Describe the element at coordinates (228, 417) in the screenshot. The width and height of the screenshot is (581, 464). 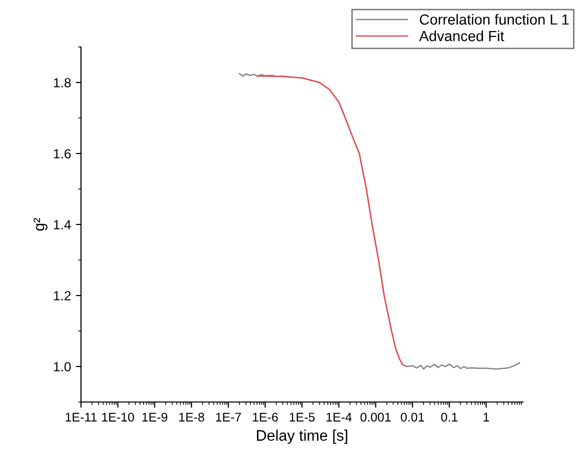
I see `x-tick-label: 1E-7` at that location.